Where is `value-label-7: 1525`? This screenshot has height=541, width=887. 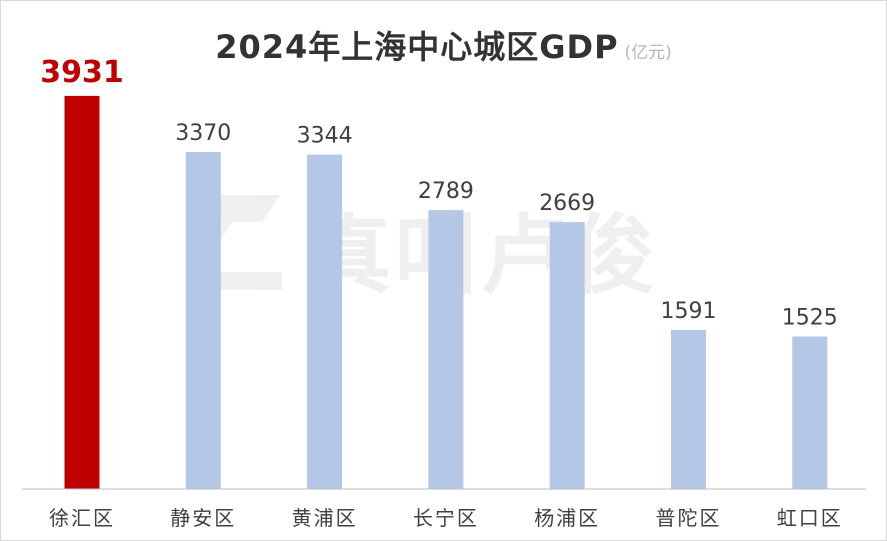 value-label-7: 1525 is located at coordinates (810, 318).